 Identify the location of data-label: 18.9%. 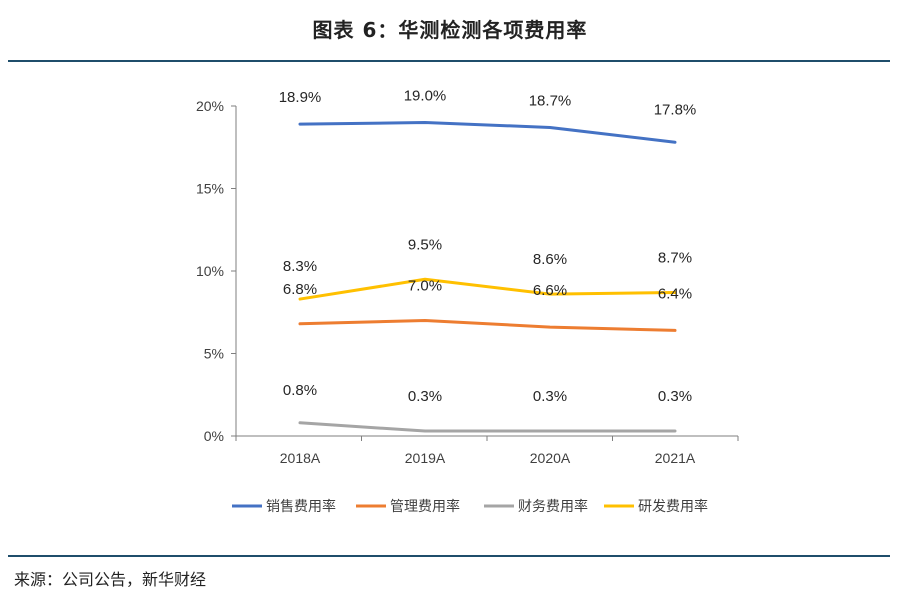
(300, 97).